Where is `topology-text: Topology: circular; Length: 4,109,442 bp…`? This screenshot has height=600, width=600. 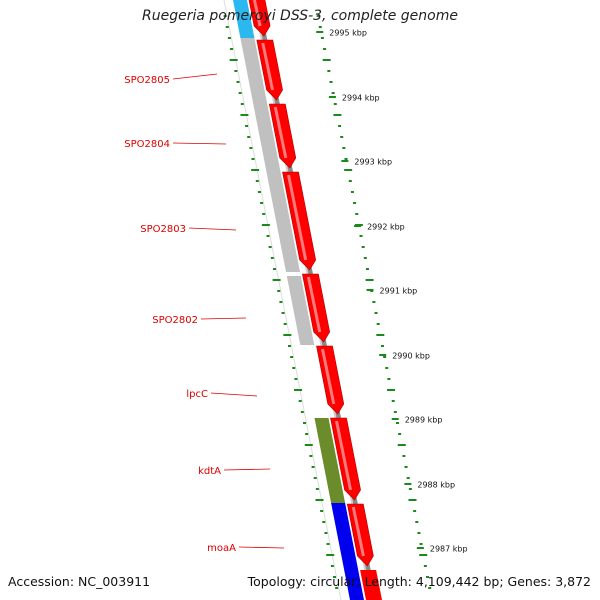 topology-text: Topology: circular; Length: 4,109,442 bp… is located at coordinates (419, 581).